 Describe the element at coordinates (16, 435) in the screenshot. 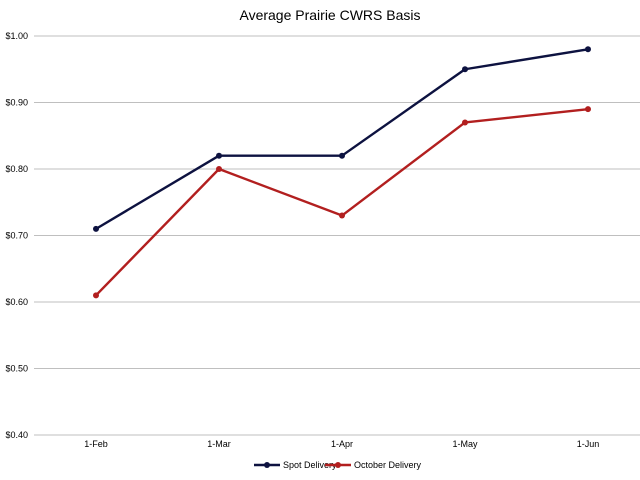

I see `y-tick-label: $0.40` at that location.